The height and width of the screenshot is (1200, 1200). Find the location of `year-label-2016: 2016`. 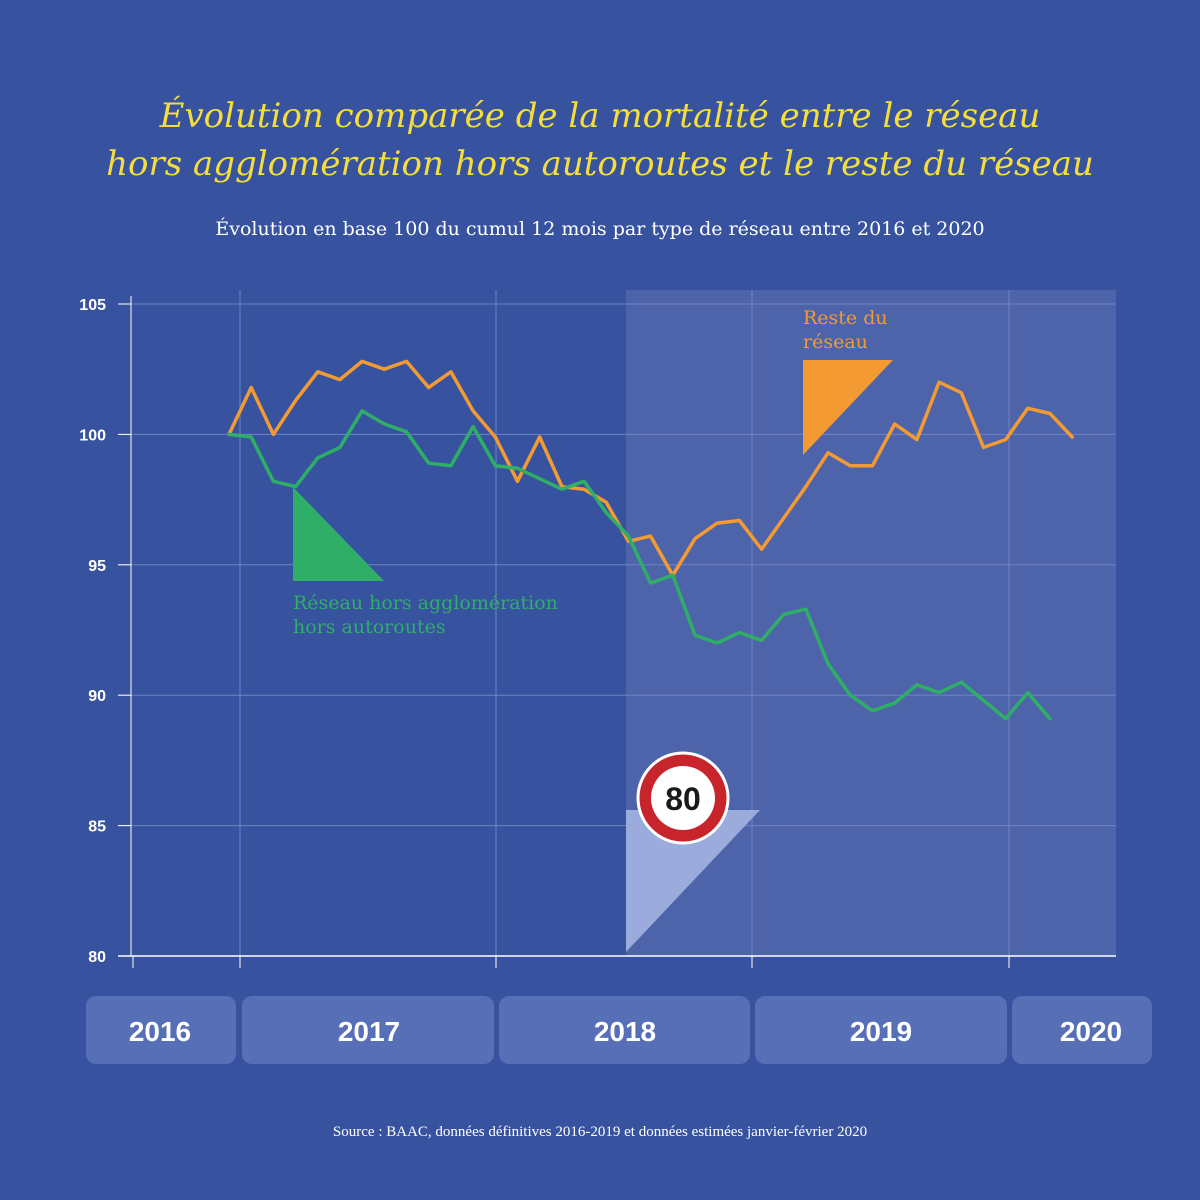

year-label-2016: 2016 is located at coordinates (160, 1031).